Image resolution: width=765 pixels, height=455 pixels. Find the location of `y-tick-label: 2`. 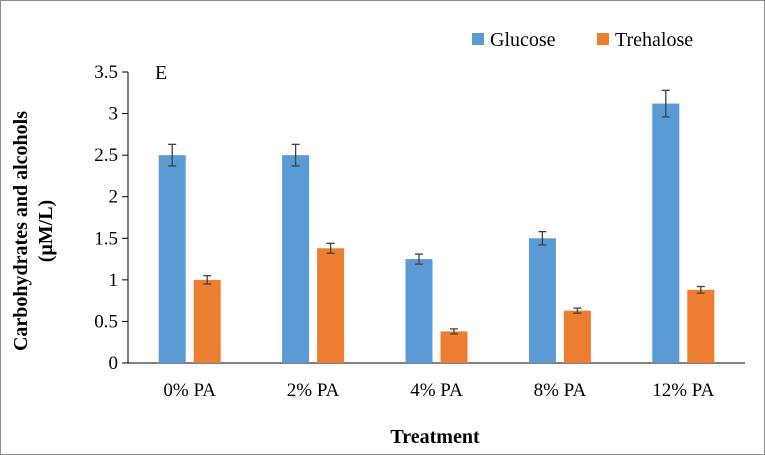

y-tick-label: 2 is located at coordinates (114, 197).